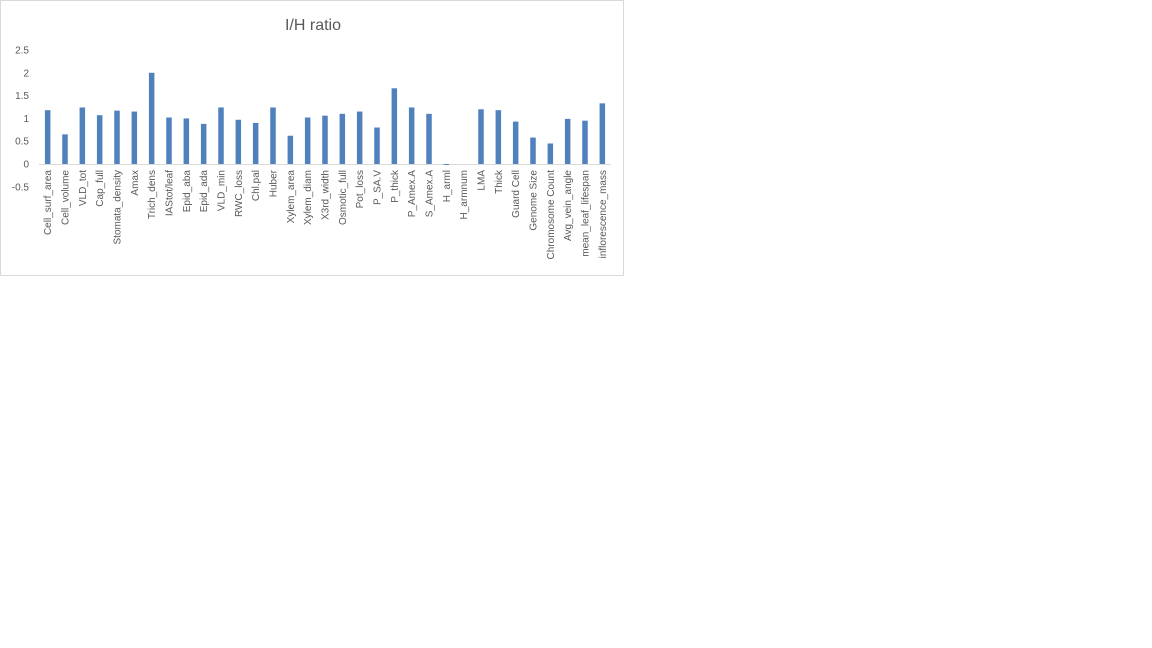 Image resolution: width=1152 pixels, height=648 pixels. Describe the element at coordinates (551, 215) in the screenshot. I see `x-tick-label: Chromosome Count` at that location.